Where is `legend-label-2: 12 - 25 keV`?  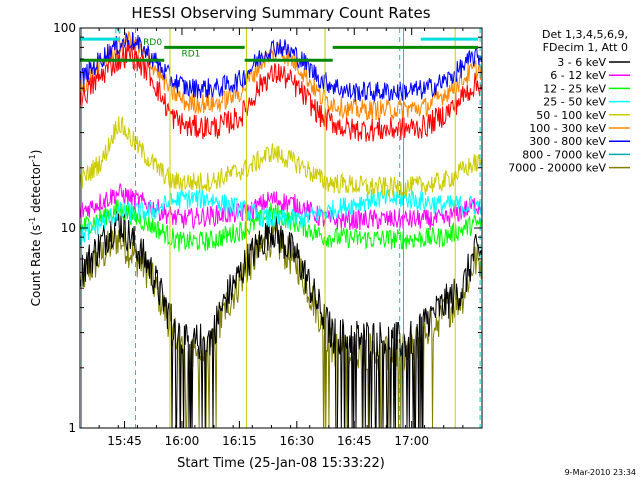
legend-label-2: 12 - 25 keV is located at coordinates (574, 88).